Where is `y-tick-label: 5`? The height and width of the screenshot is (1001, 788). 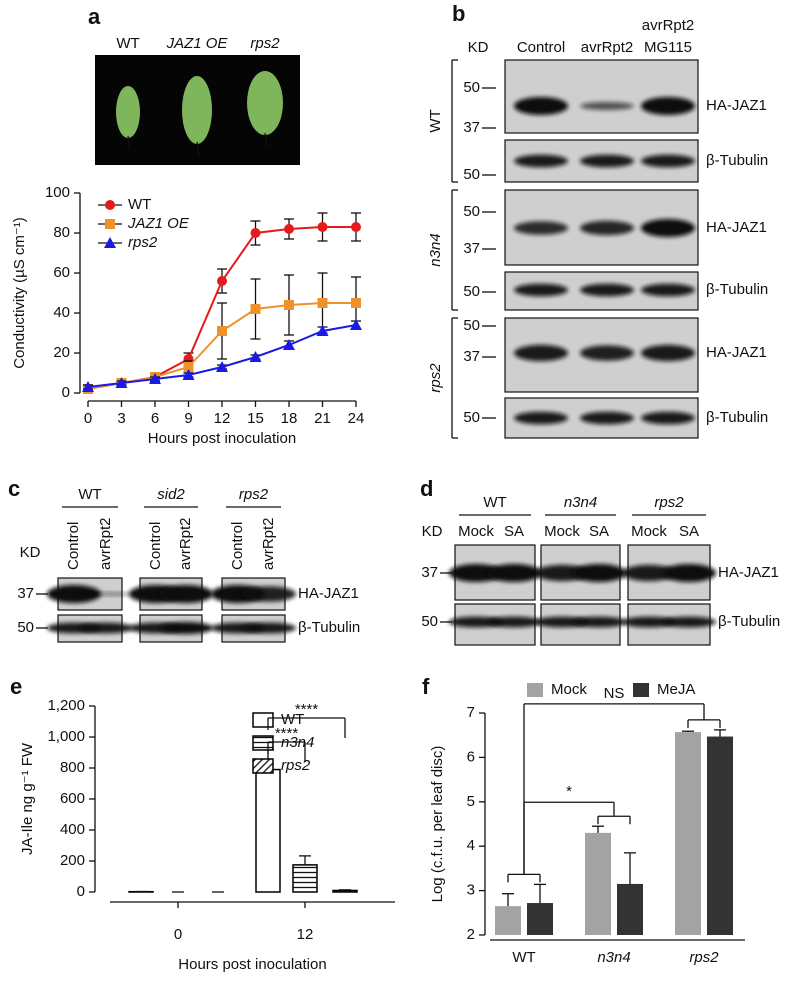
y-tick-label: 5 is located at coordinates (471, 801).